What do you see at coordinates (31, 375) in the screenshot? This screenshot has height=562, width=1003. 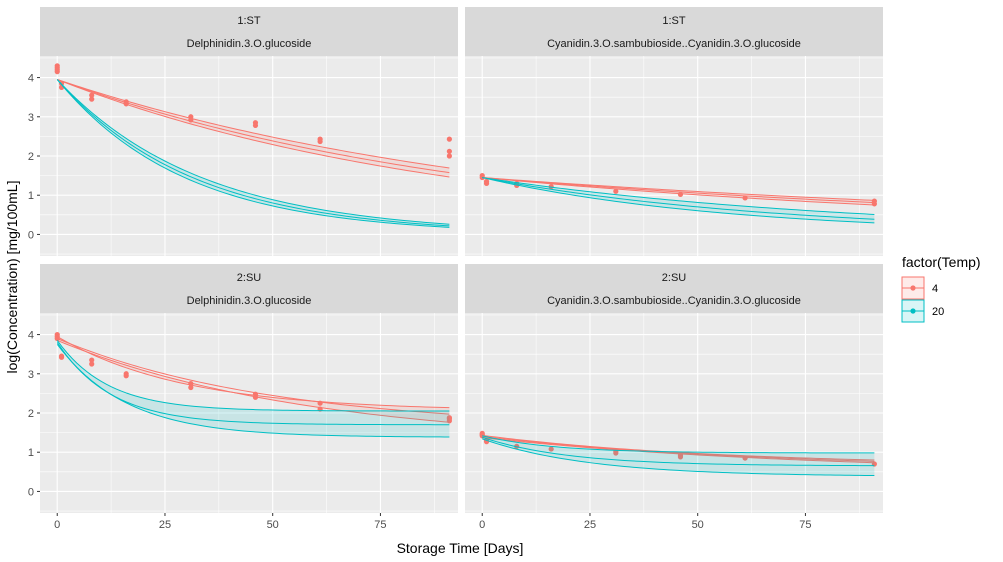 I see `y-tick-label: 3` at bounding box center [31, 375].